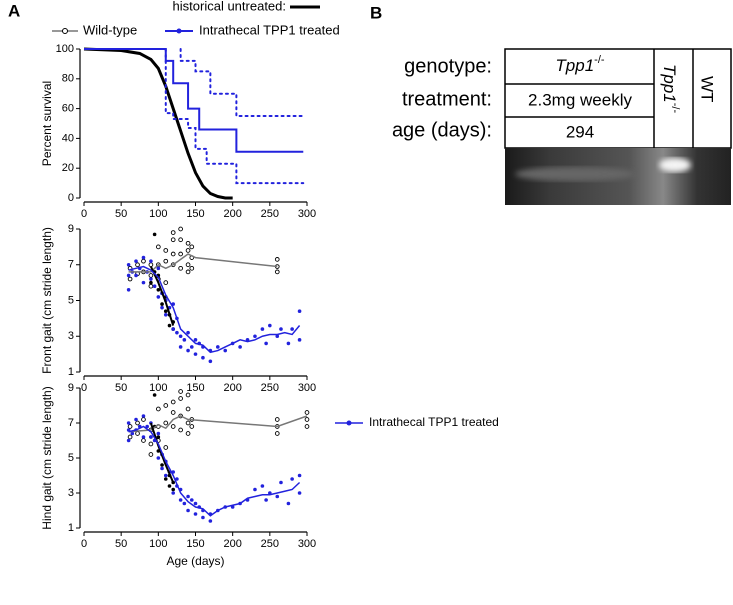 This screenshot has height=605, width=733. What do you see at coordinates (448, 66) in the screenshot?
I see `row-label: genotype:` at bounding box center [448, 66].